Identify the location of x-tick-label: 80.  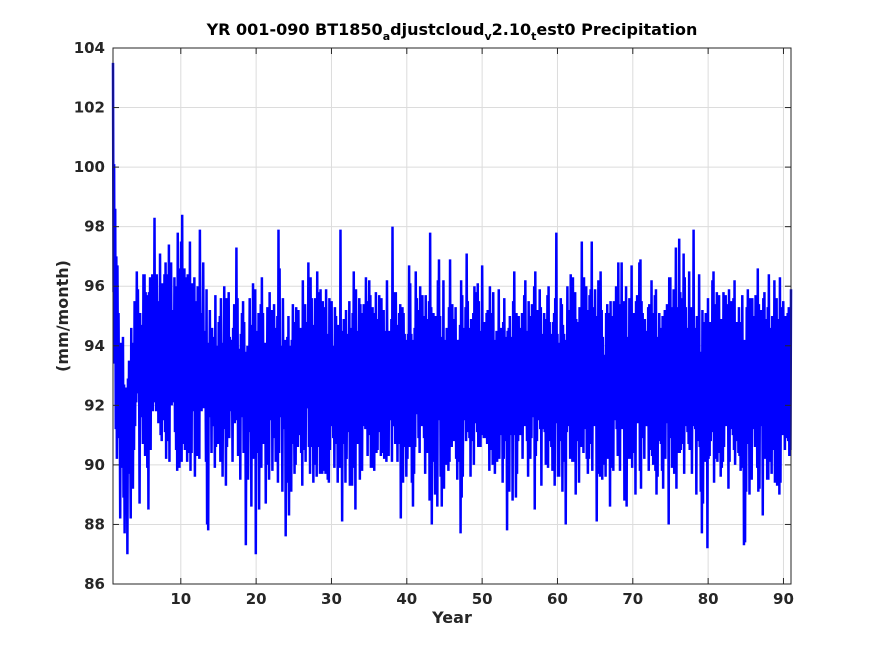
(708, 599).